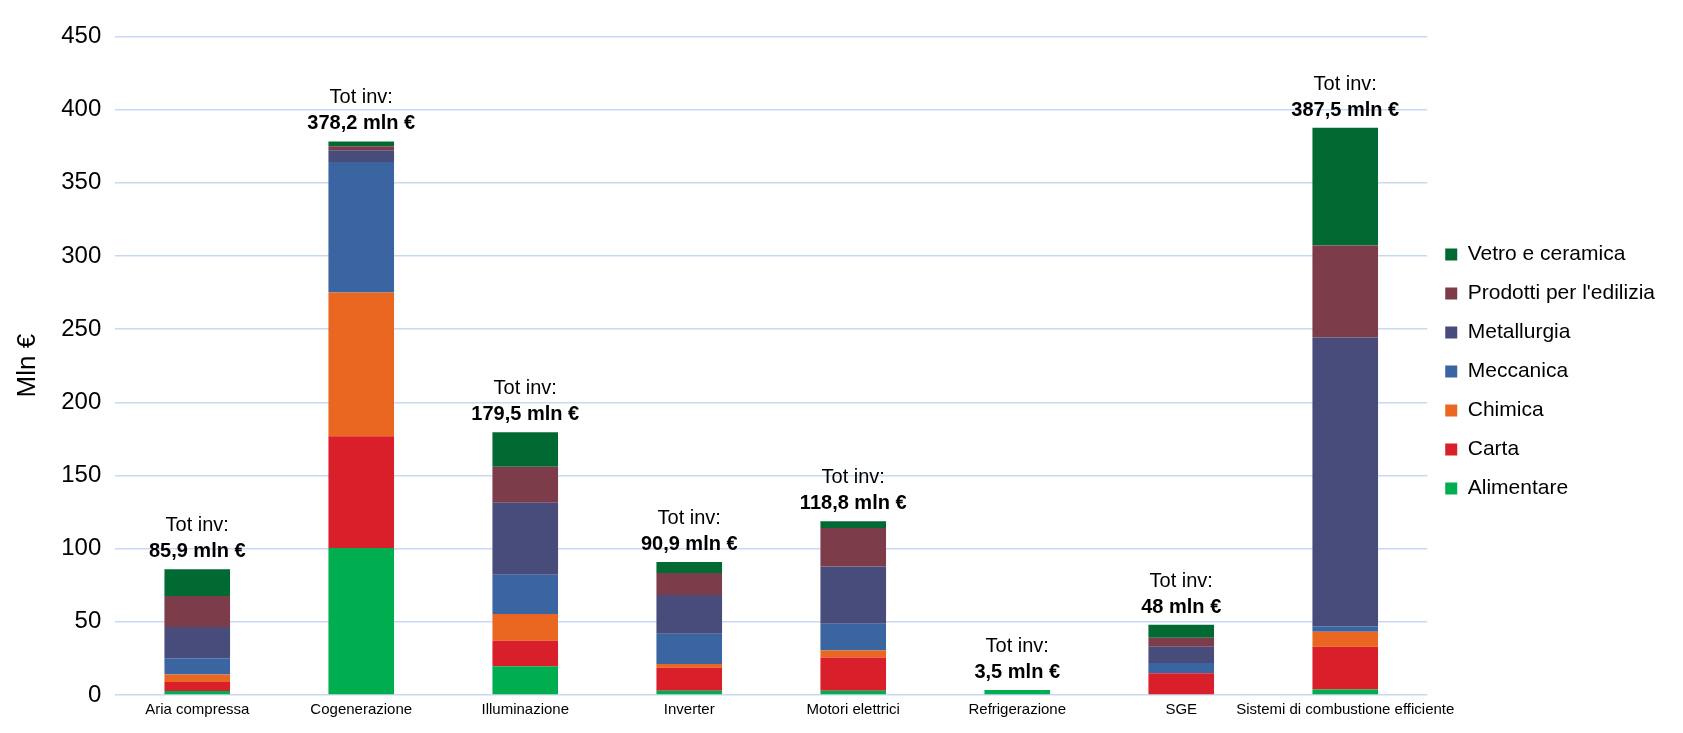 The image size is (1683, 733). Describe the element at coordinates (1017, 657) in the screenshot. I see `total-label: Tot inv: 3,5 mln €` at that location.